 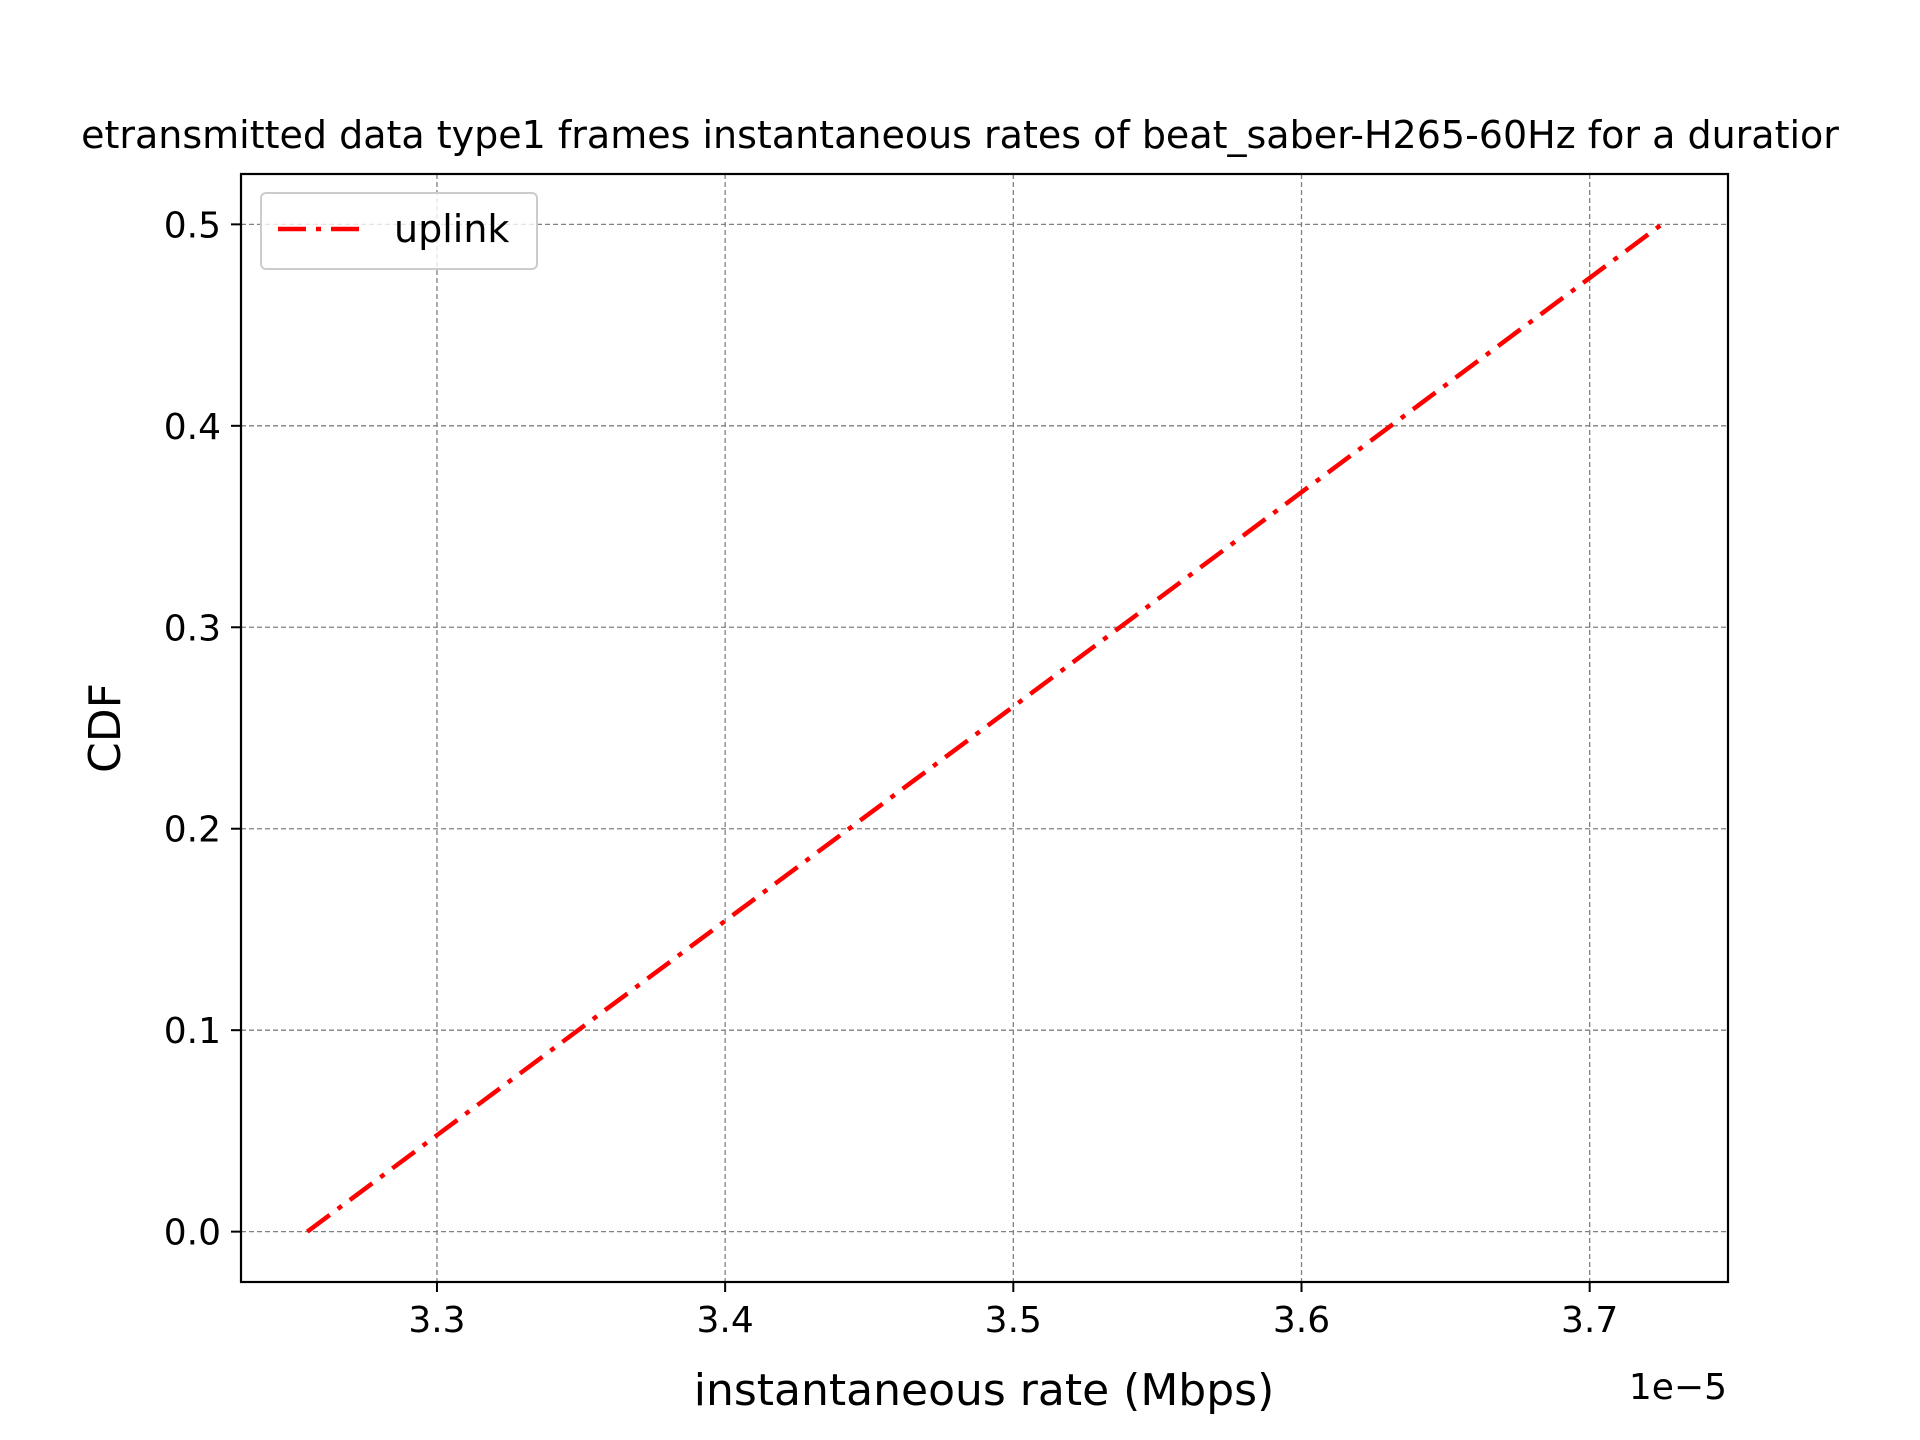 I want to click on x-tick-label: 3.4, so click(x=725, y=1320).